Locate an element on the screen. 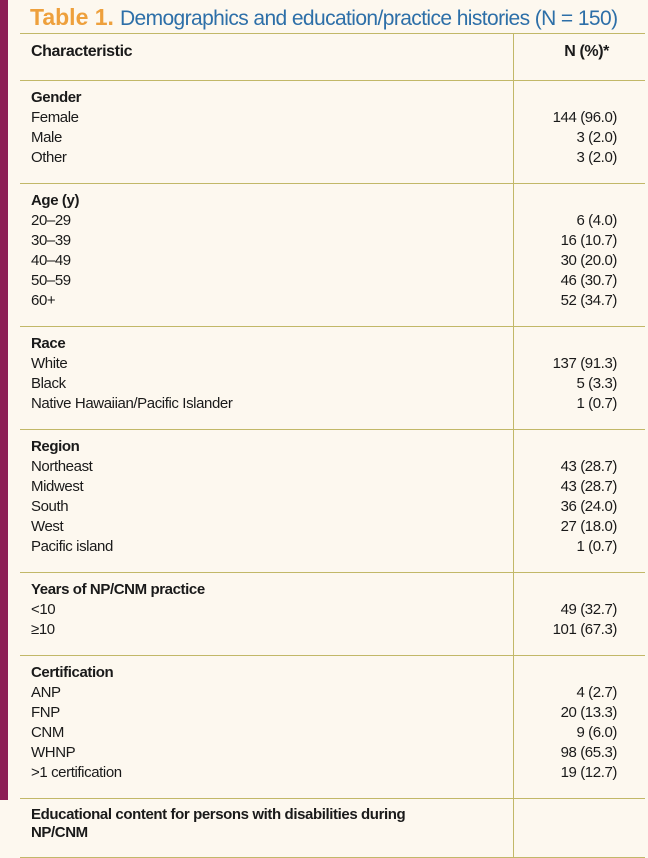 Image resolution: width=648 pixels, height=858 pixels. row-value: 19 (12.7) is located at coordinates (589, 772).